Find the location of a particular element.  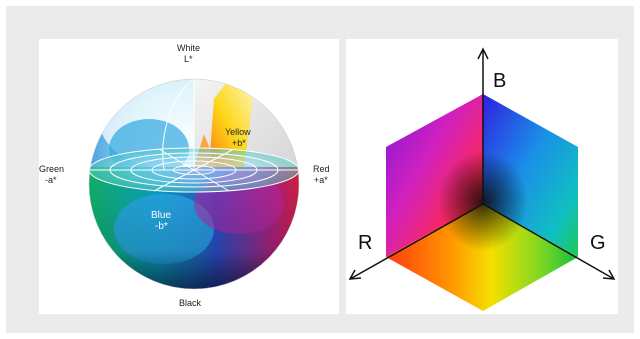

red-label: Red is located at coordinates (321, 169).